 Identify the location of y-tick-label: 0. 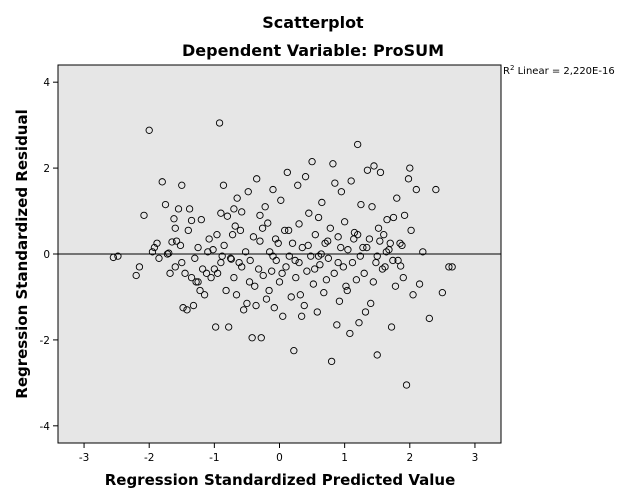
(46, 255).